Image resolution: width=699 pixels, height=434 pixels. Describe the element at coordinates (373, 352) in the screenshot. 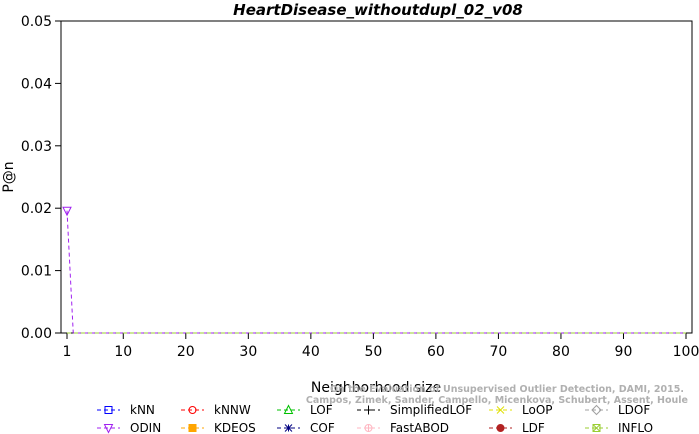

I see `x-tick-label: 50` at that location.